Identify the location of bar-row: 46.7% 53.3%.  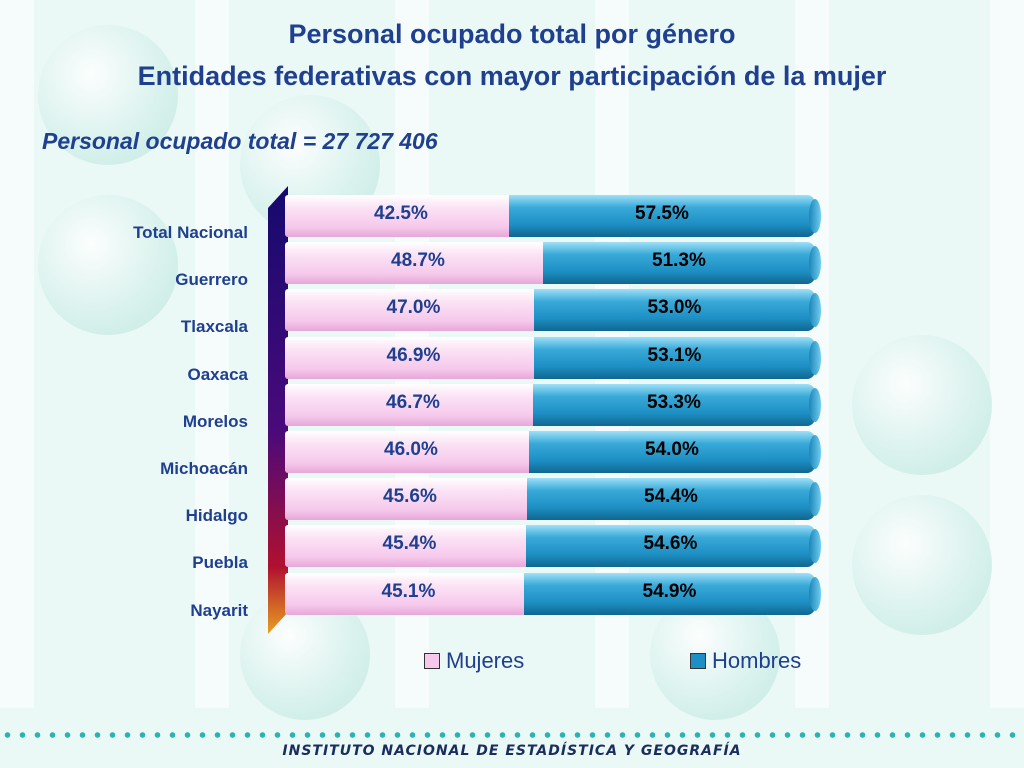
(553, 405).